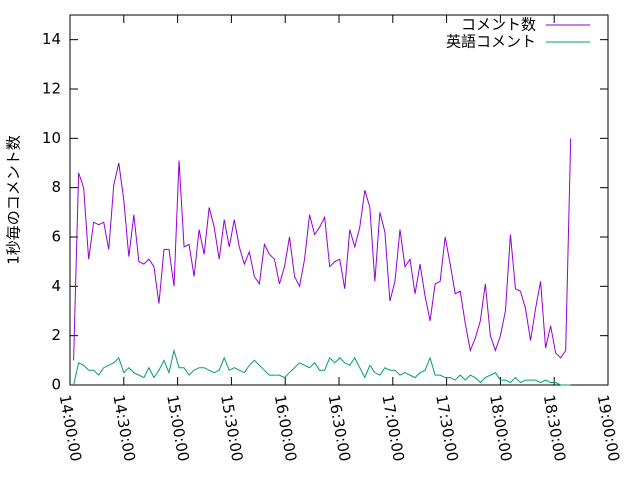 The width and height of the screenshot is (640, 480). What do you see at coordinates (554, 427) in the screenshot?
I see `x-tick-label: 18:30:00` at bounding box center [554, 427].